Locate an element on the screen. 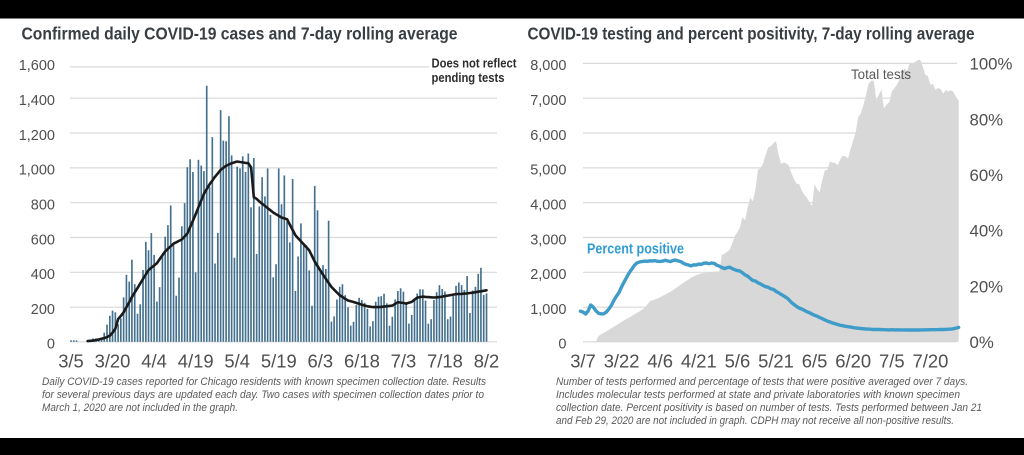  svg-text: 80% is located at coordinates (987, 119).